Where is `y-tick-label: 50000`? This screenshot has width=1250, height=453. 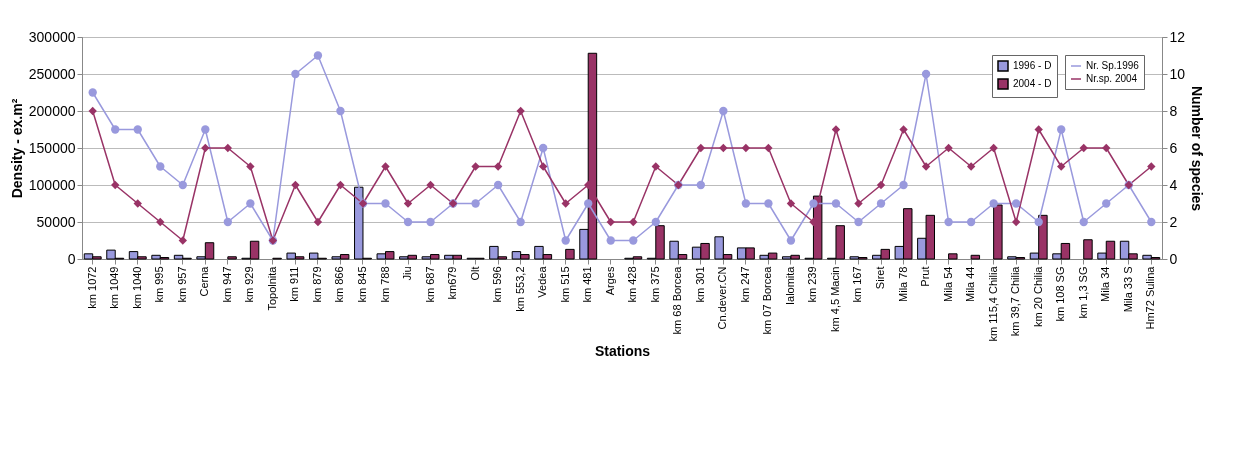
y-tick-label: 50000 is located at coordinates (56, 221).